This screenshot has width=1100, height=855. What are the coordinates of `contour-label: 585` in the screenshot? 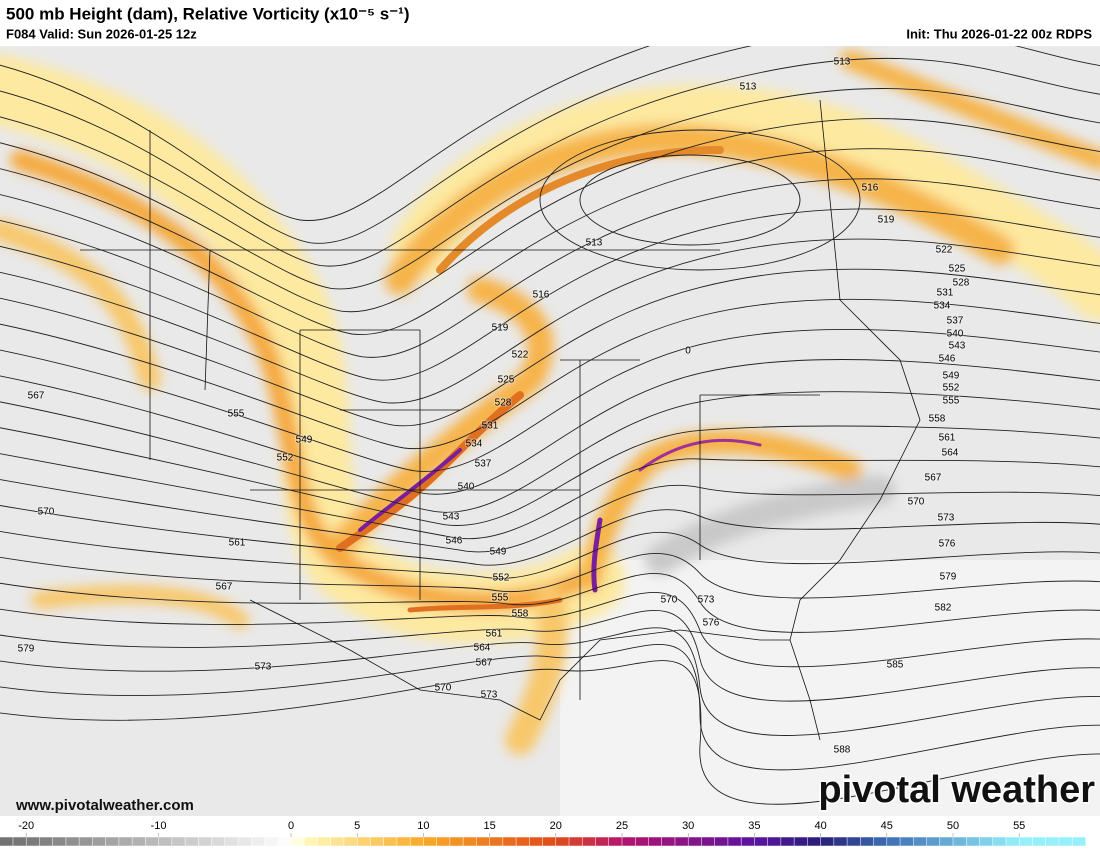 It's located at (895, 665).